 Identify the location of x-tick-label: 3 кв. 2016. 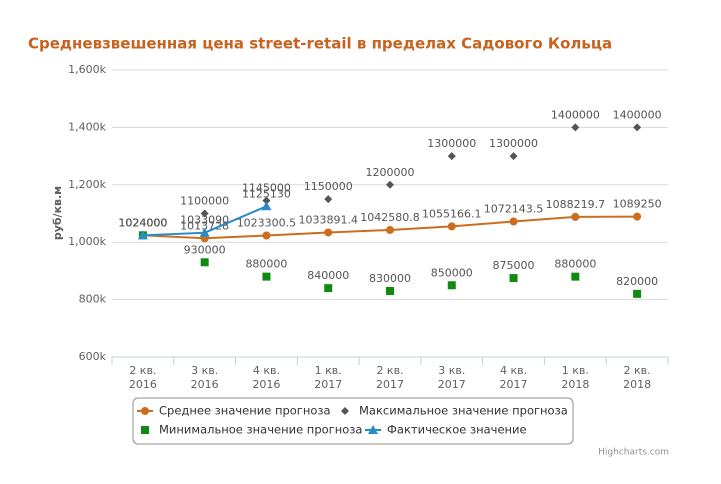
(205, 377).